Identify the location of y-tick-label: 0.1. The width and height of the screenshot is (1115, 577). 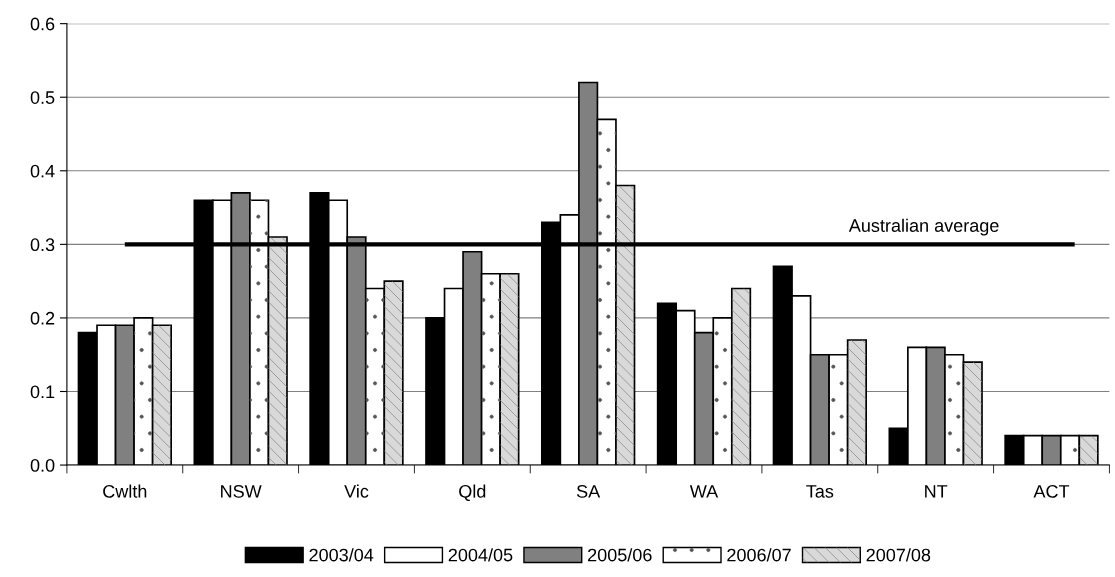
(42, 392).